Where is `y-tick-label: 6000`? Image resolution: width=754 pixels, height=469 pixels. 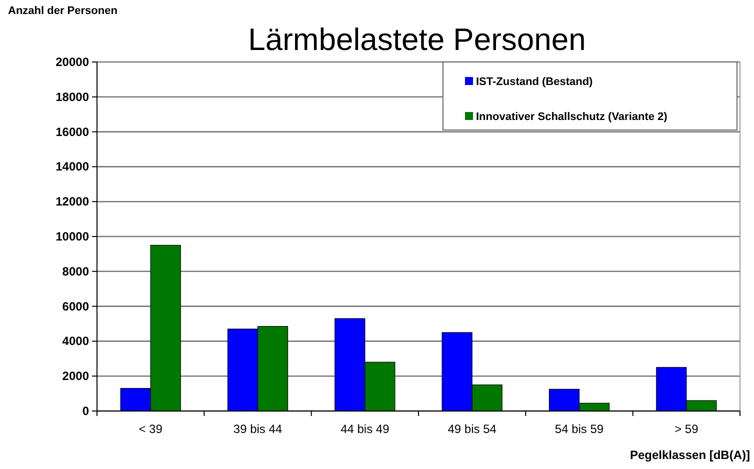
y-tick-label: 6000 is located at coordinates (76, 306).